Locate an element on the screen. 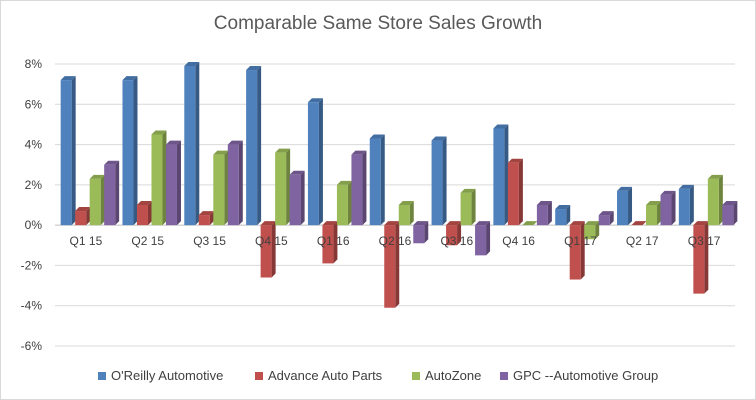  x-tick-label: Q2 16 is located at coordinates (395, 241).